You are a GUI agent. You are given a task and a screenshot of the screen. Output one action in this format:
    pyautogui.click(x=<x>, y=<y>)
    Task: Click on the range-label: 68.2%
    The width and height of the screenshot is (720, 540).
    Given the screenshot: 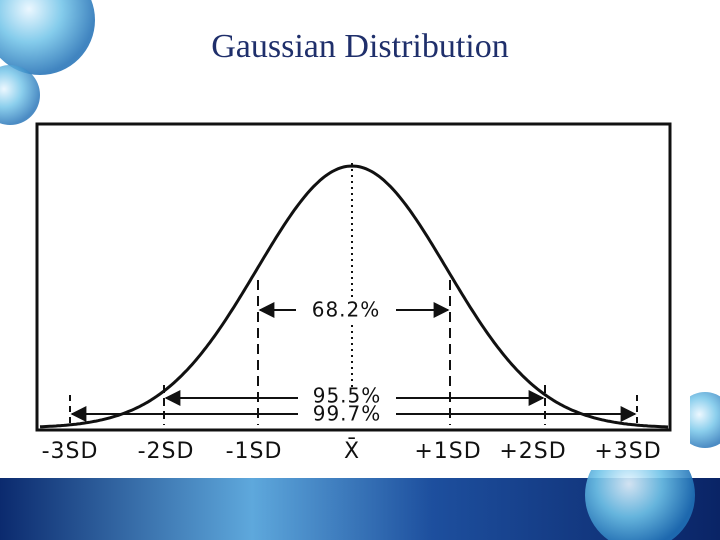 What is the action you would take?
    pyautogui.click(x=346, y=310)
    